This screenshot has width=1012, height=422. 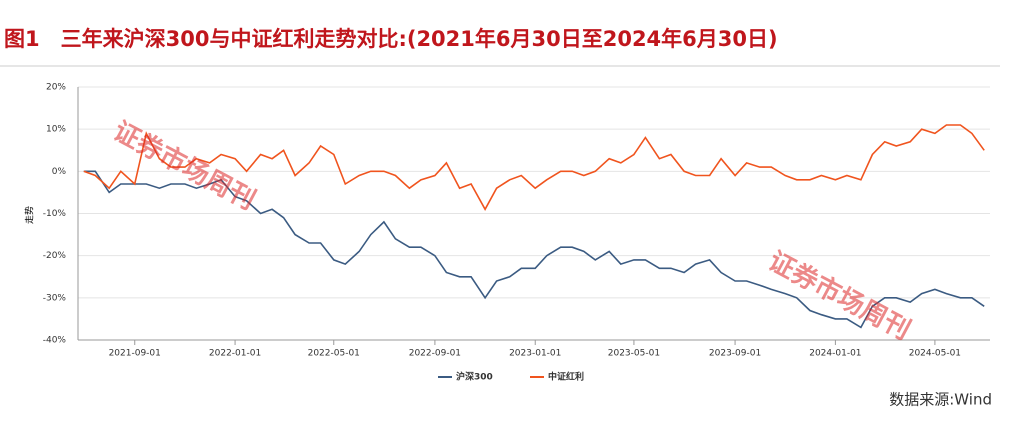 I want to click on x-tick-label: 2022-01-01, so click(x=235, y=354).